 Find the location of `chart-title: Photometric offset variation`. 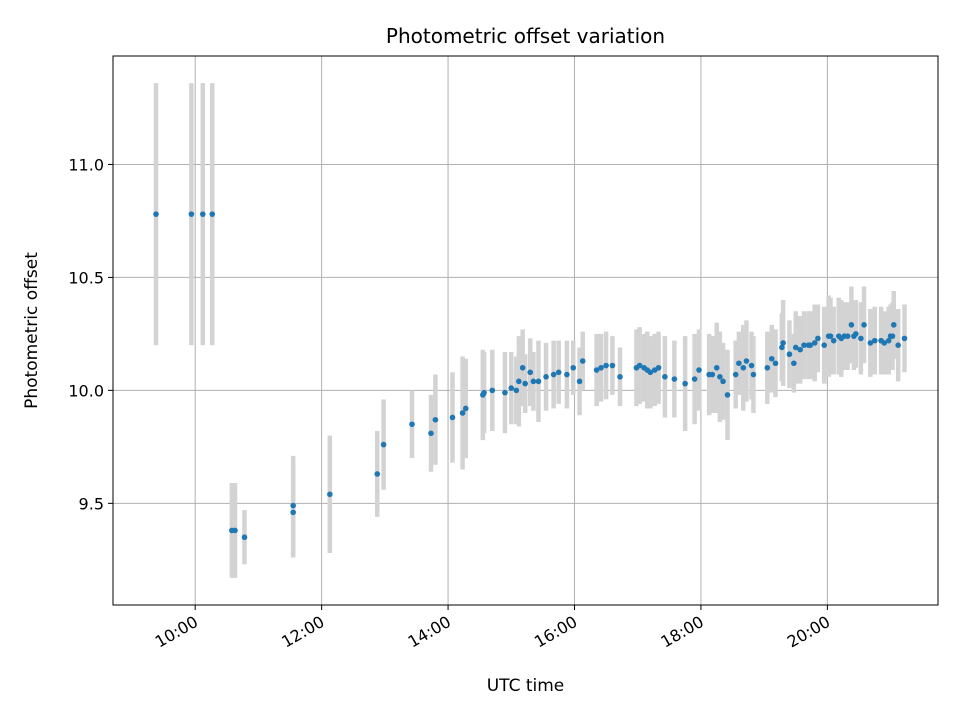

chart-title: Photometric offset variation is located at coordinates (525, 36).